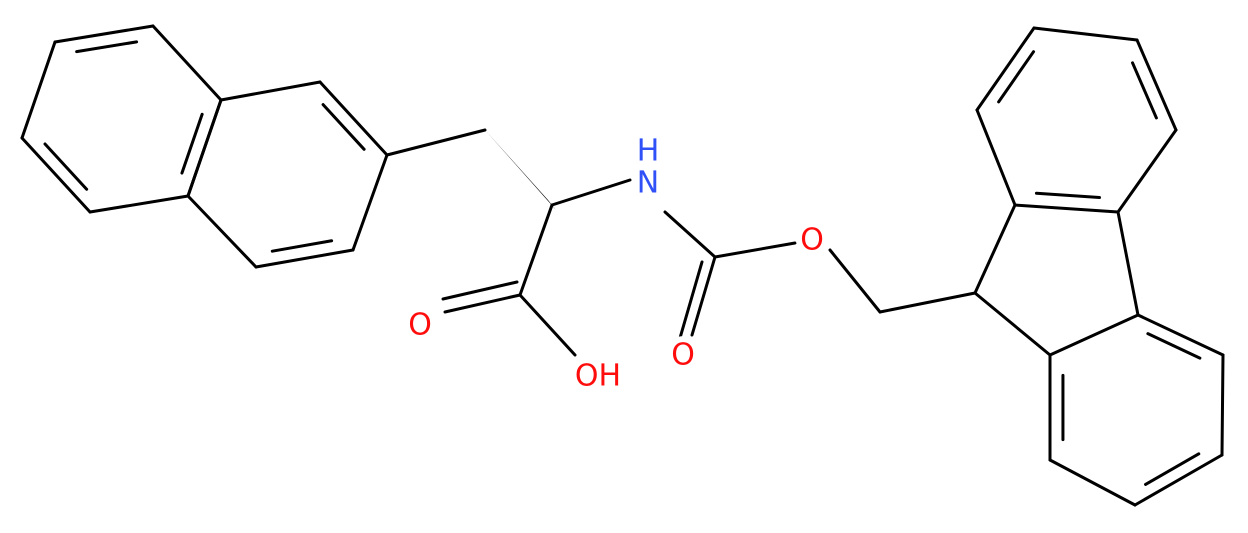 This screenshot has height=533, width=1248. What do you see at coordinates (648, 151) in the screenshot?
I see `atom-label: H` at bounding box center [648, 151].